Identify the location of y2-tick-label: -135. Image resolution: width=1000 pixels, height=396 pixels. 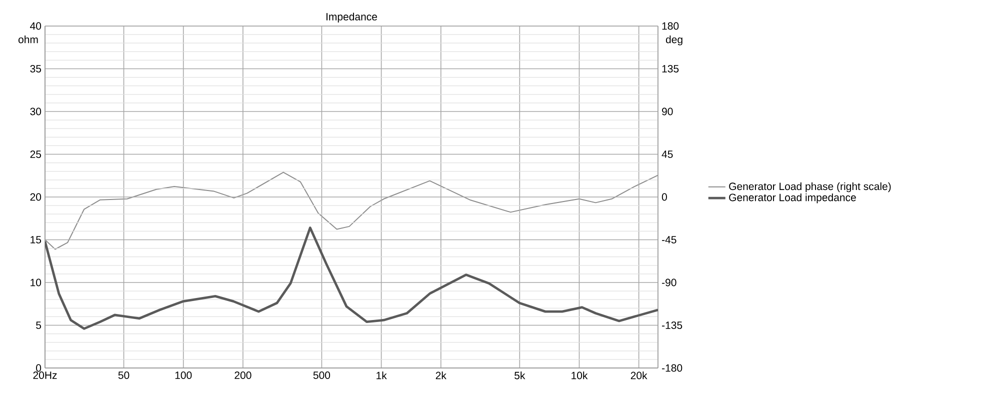
(672, 325).